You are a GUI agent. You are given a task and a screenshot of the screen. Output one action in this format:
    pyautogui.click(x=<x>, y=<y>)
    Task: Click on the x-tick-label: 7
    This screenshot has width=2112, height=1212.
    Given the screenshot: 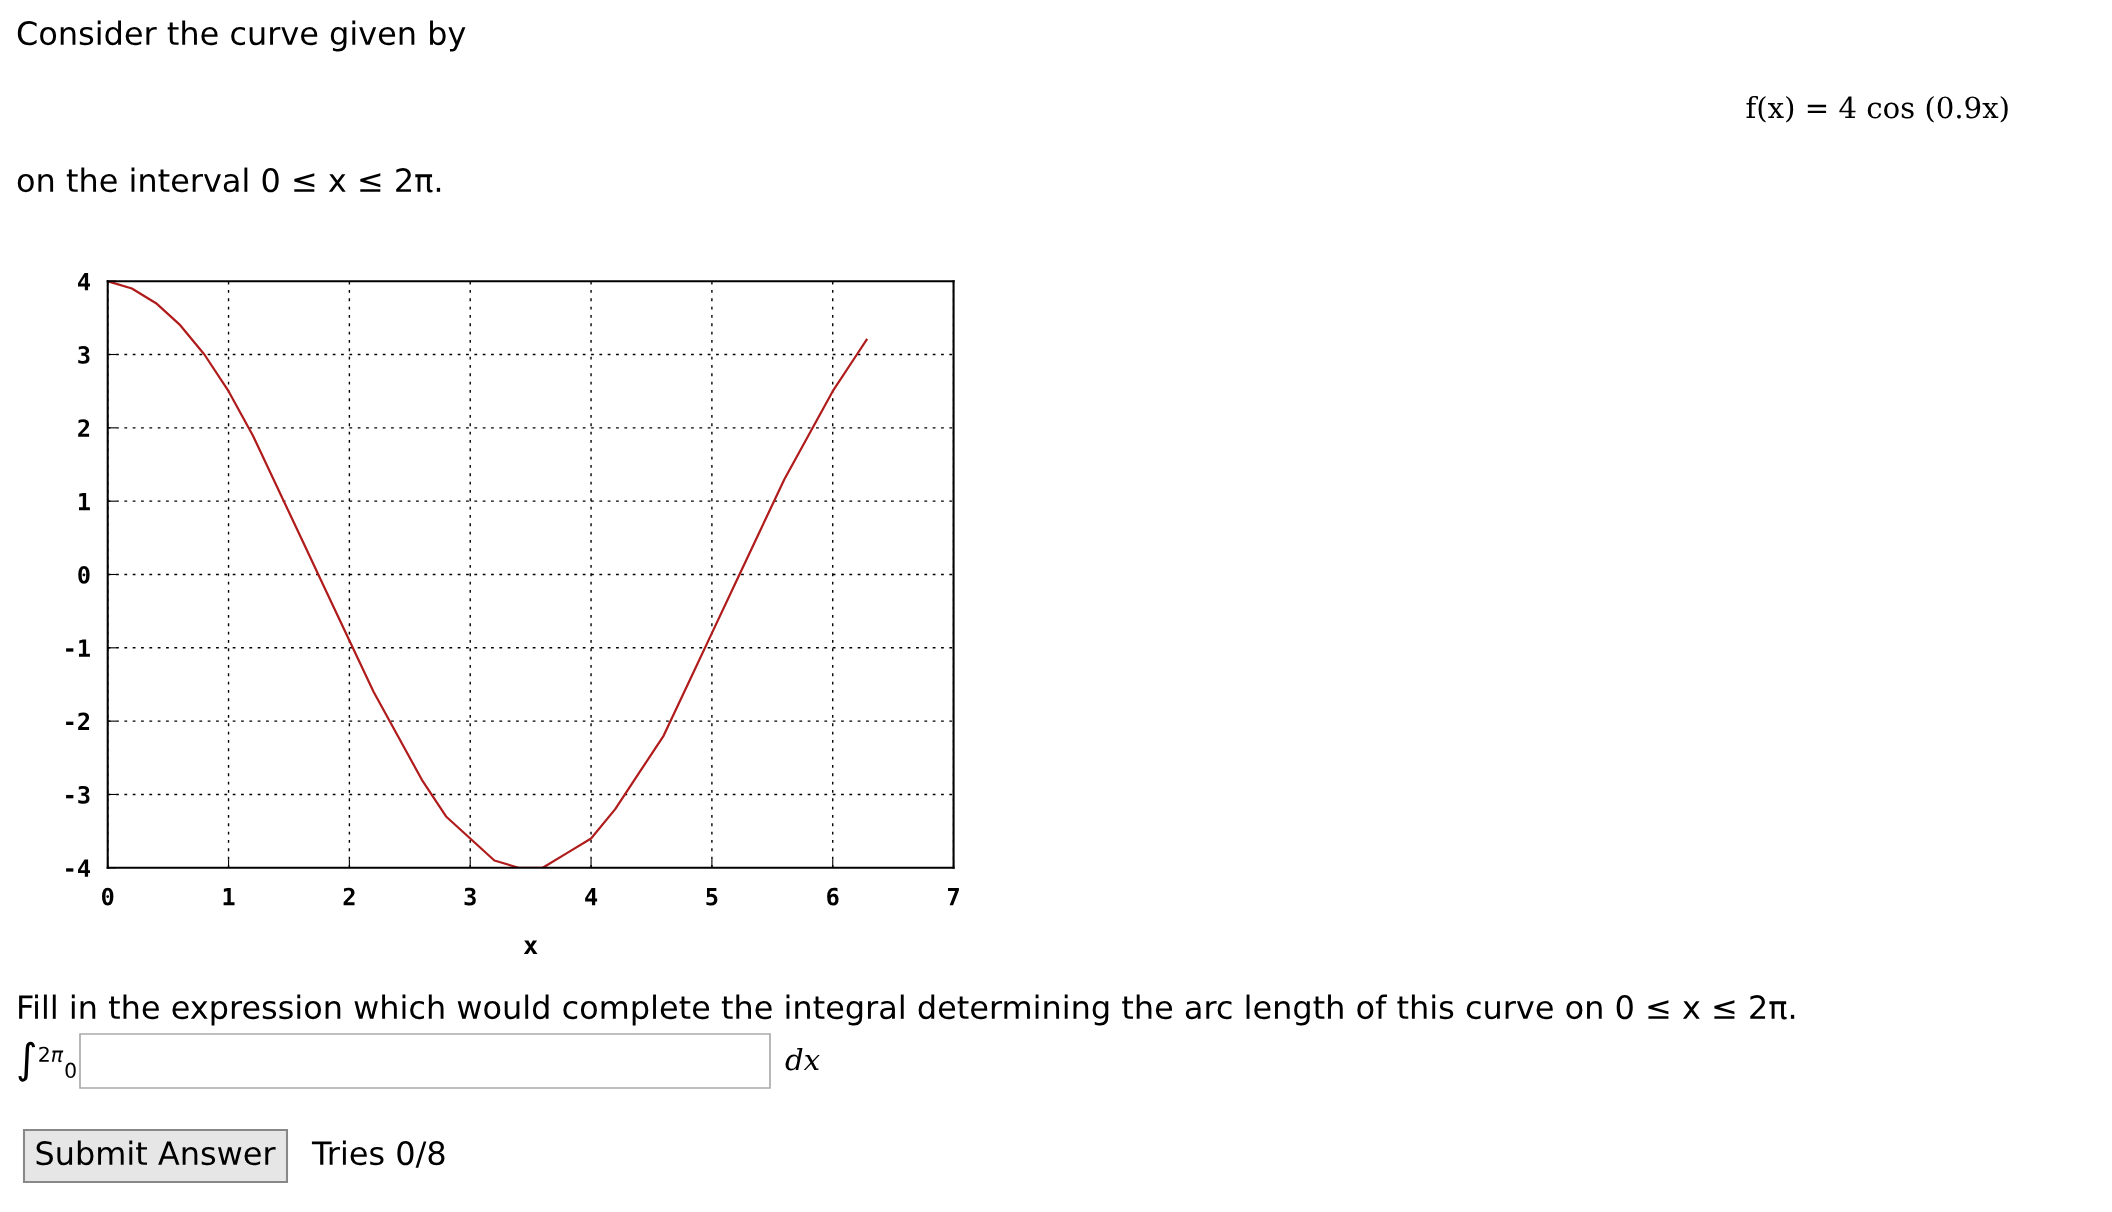 What is the action you would take?
    pyautogui.click(x=953, y=896)
    